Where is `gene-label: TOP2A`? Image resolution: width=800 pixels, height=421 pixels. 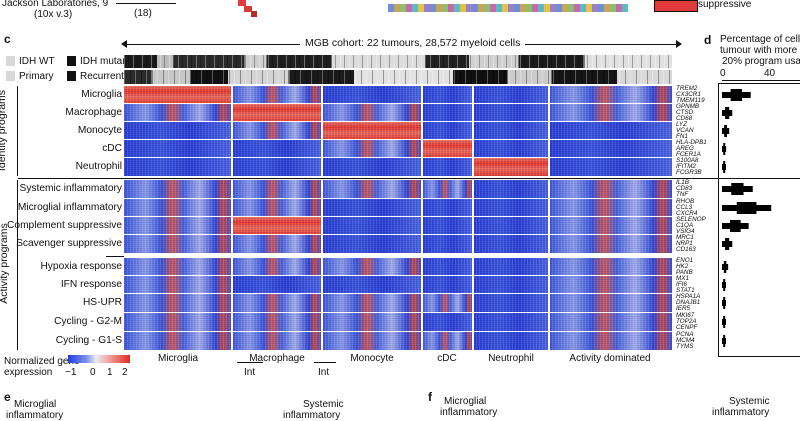
gene-label: TOP2A is located at coordinates (686, 321).